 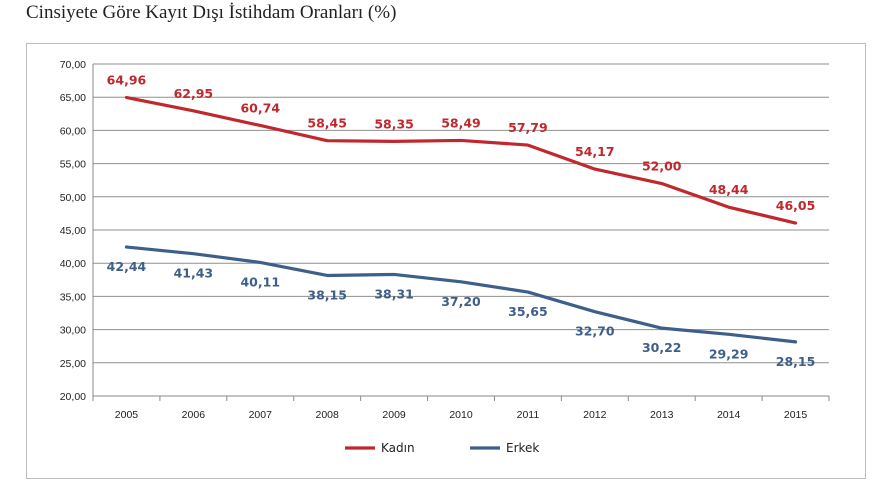 What do you see at coordinates (528, 127) in the screenshot?
I see `data-label: 57,79` at bounding box center [528, 127].